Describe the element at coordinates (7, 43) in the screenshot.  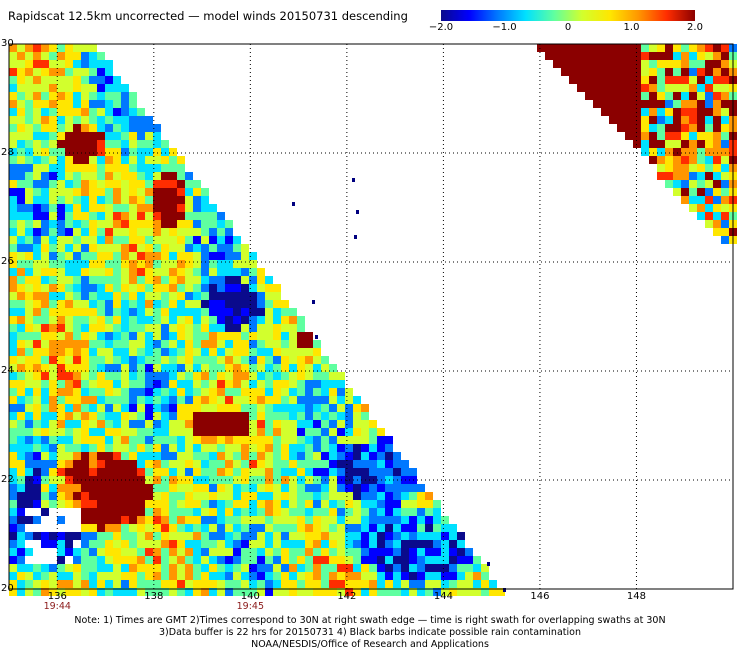
I see `latitude-tick: 30` at that location.